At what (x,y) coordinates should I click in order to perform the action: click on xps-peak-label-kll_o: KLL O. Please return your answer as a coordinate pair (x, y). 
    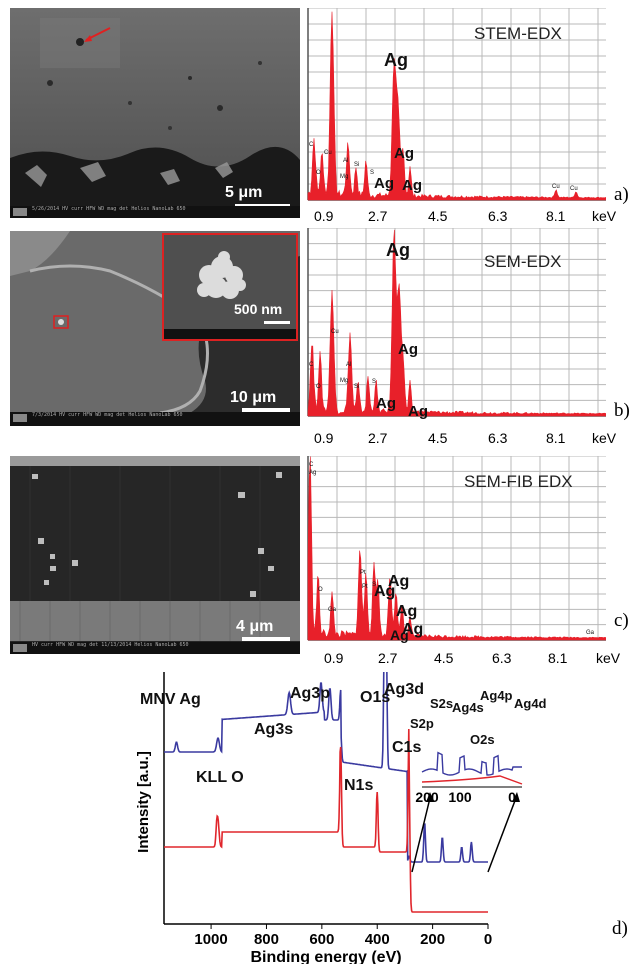
    Looking at the image, I should click on (220, 777).